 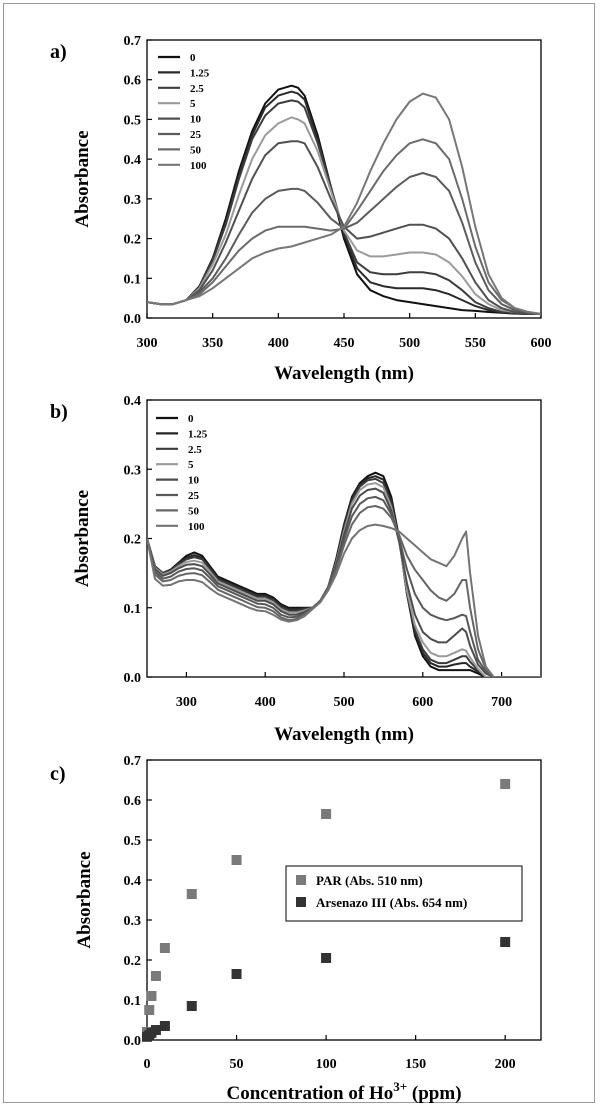 I want to click on x-tick-label: 450, so click(x=344, y=343).